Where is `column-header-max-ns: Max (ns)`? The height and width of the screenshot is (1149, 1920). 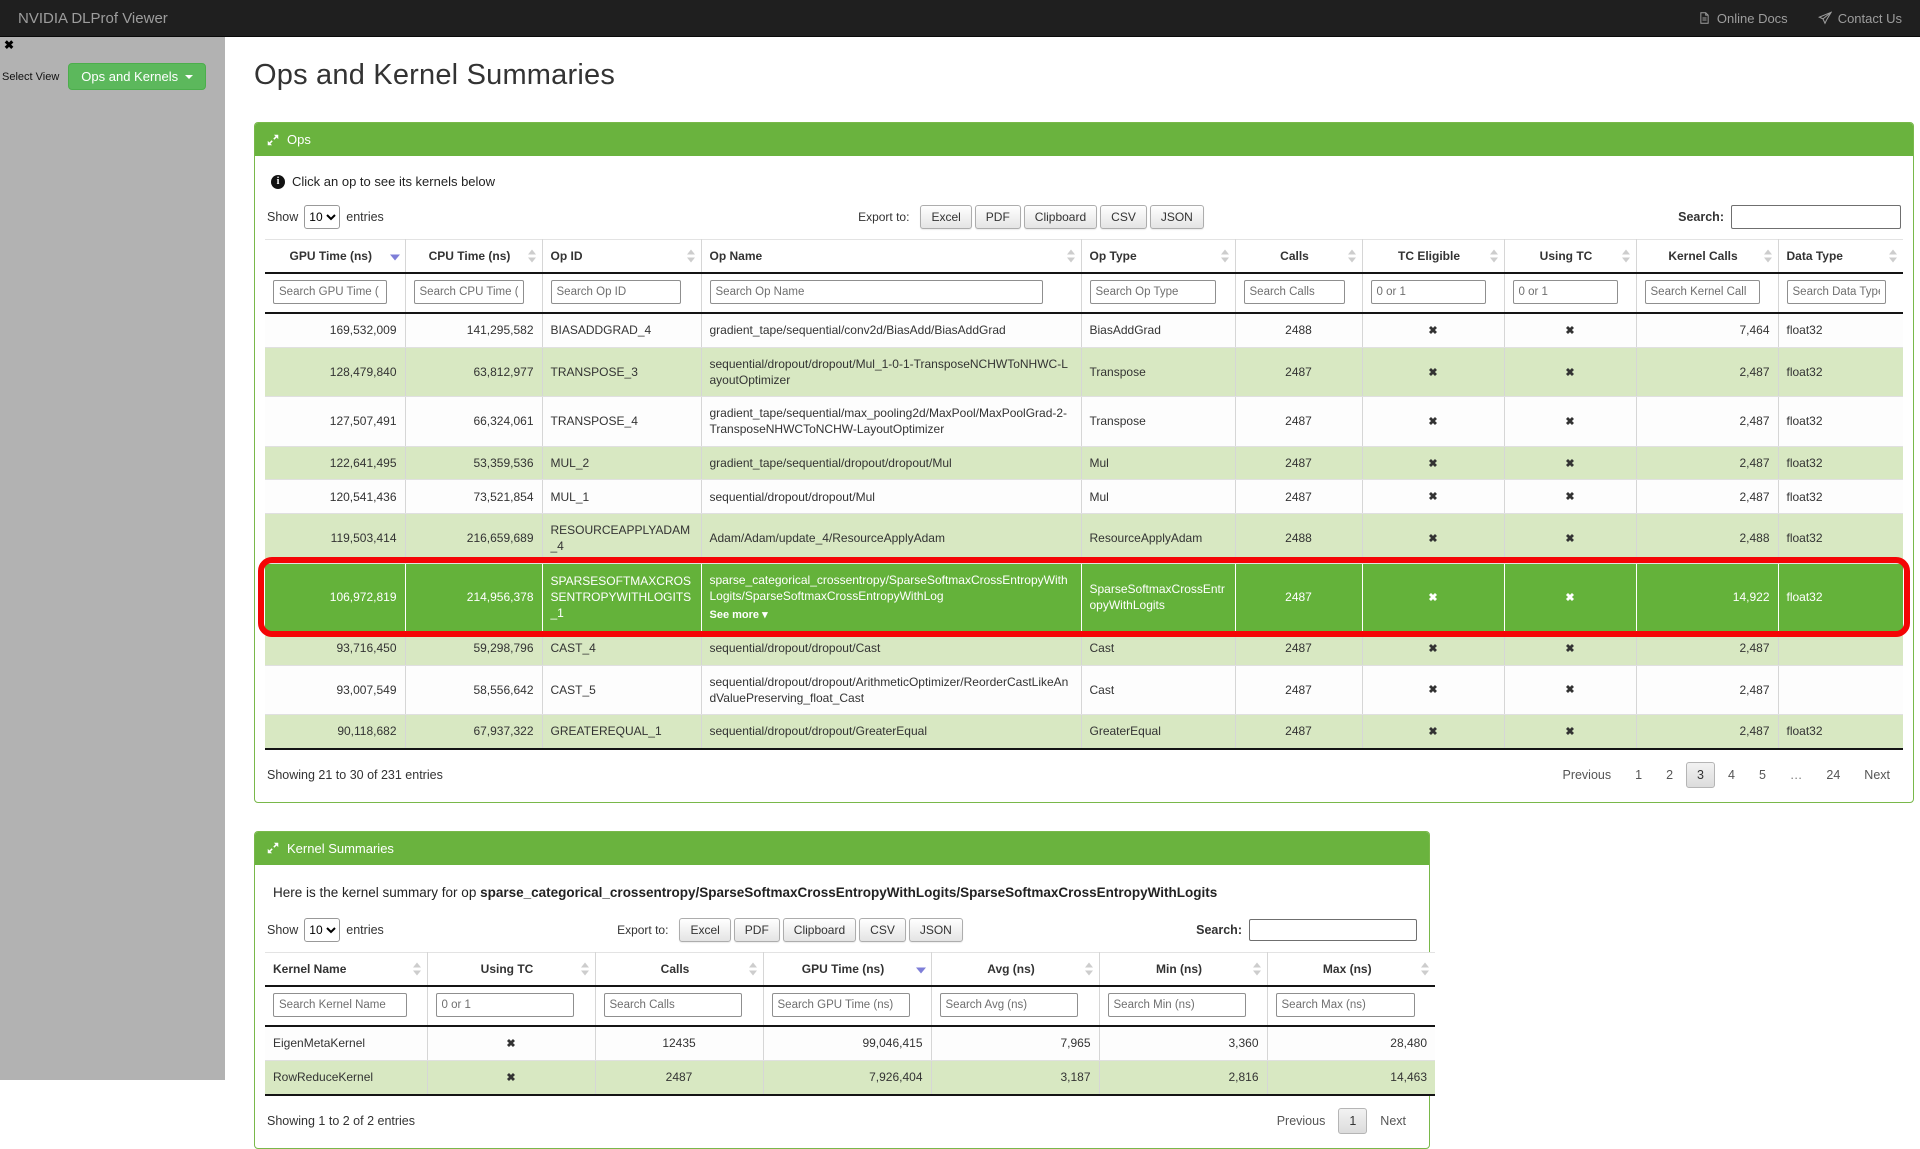 column-header-max-ns: Max (ns) is located at coordinates (1351, 969).